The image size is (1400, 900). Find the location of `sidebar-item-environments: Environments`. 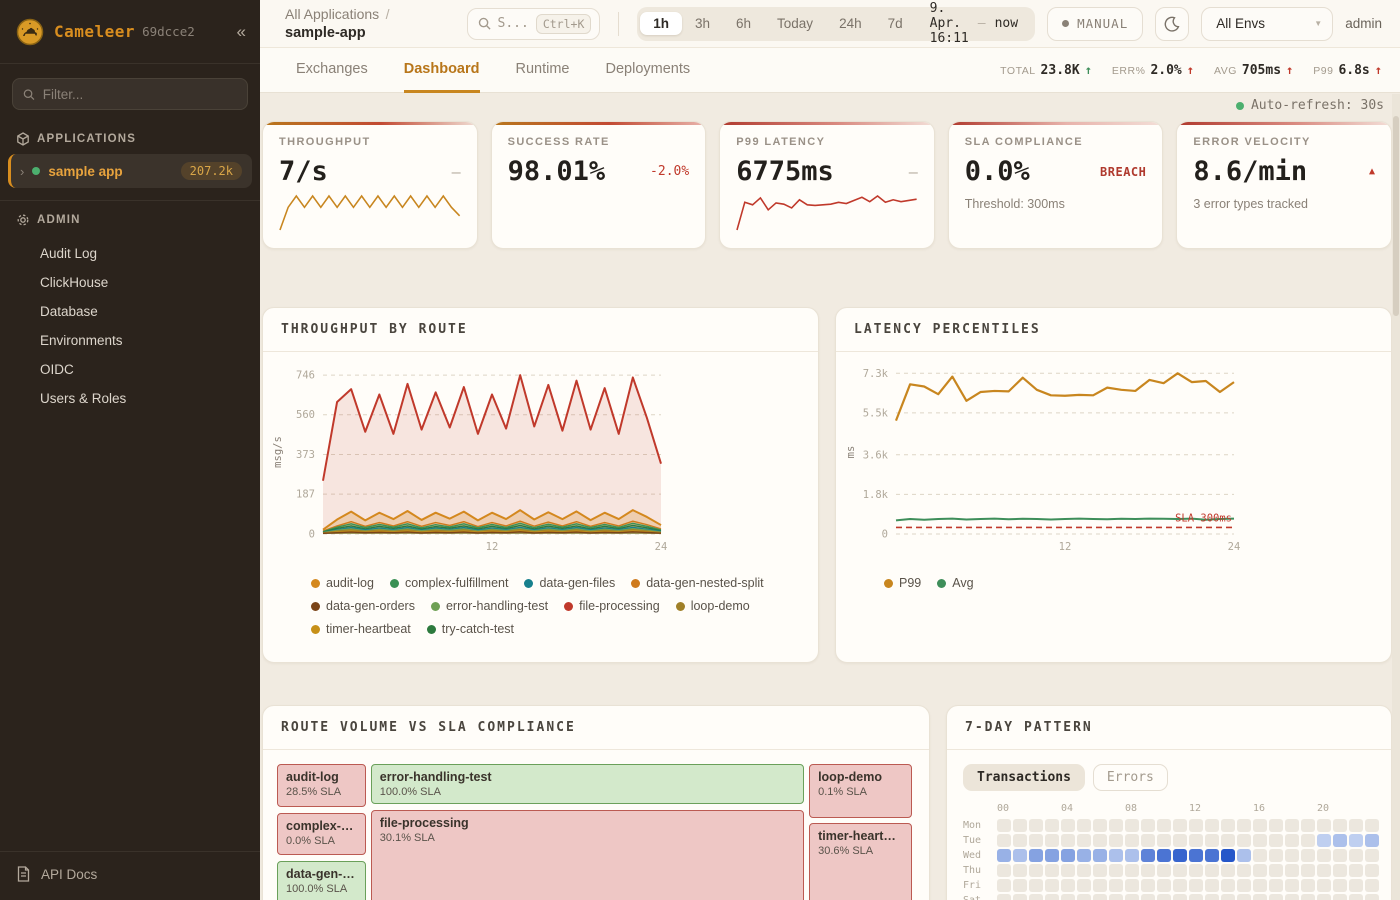

sidebar-item-environments: Environments is located at coordinates (81, 340).